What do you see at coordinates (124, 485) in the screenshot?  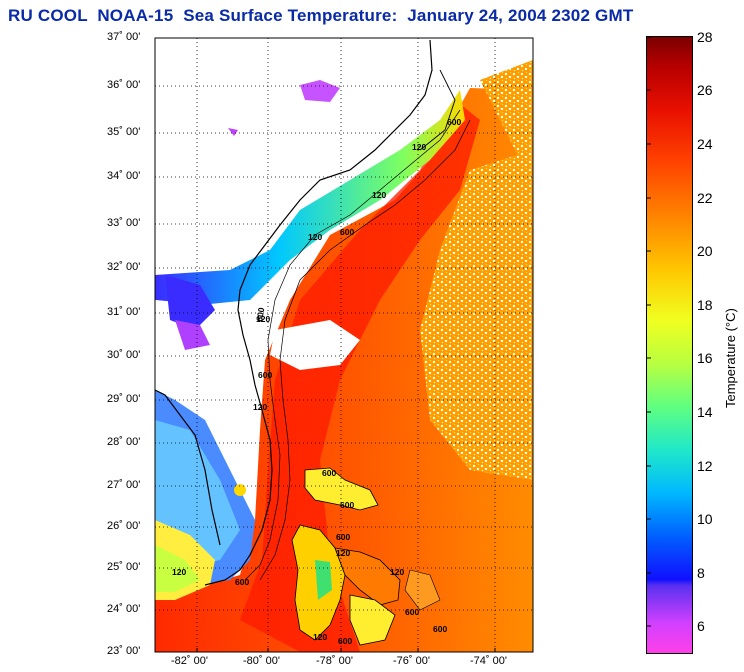 I see `lat-label: 27˚ 00'` at bounding box center [124, 485].